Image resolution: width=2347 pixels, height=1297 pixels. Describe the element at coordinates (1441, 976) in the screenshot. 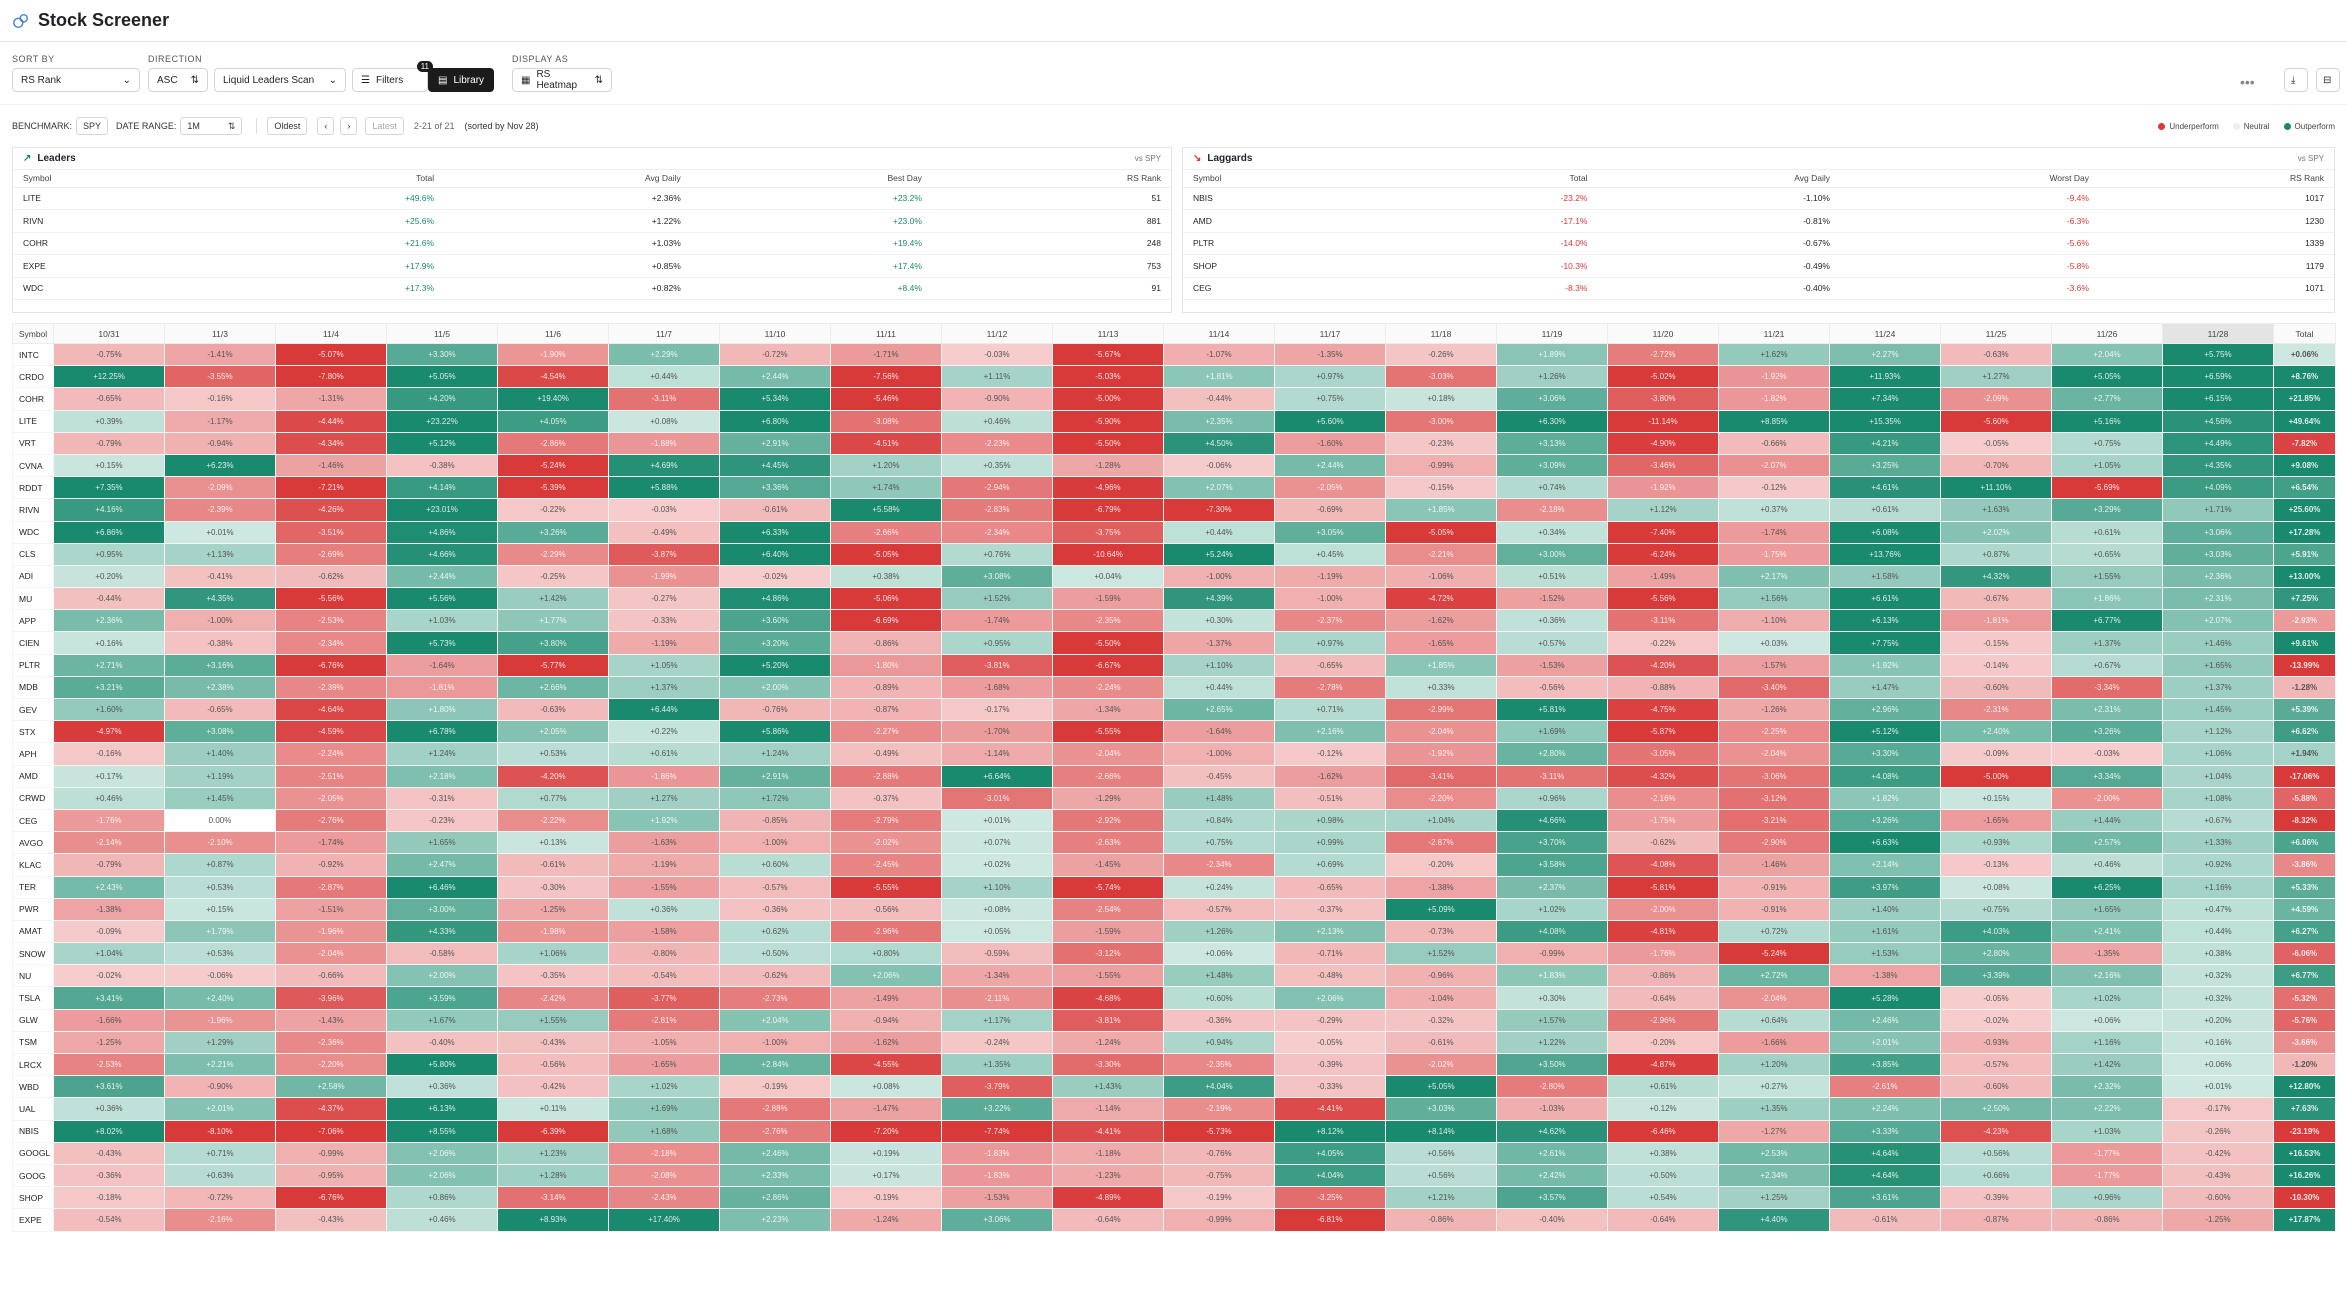

I see `heatmap-cell: -0.96%` at that location.